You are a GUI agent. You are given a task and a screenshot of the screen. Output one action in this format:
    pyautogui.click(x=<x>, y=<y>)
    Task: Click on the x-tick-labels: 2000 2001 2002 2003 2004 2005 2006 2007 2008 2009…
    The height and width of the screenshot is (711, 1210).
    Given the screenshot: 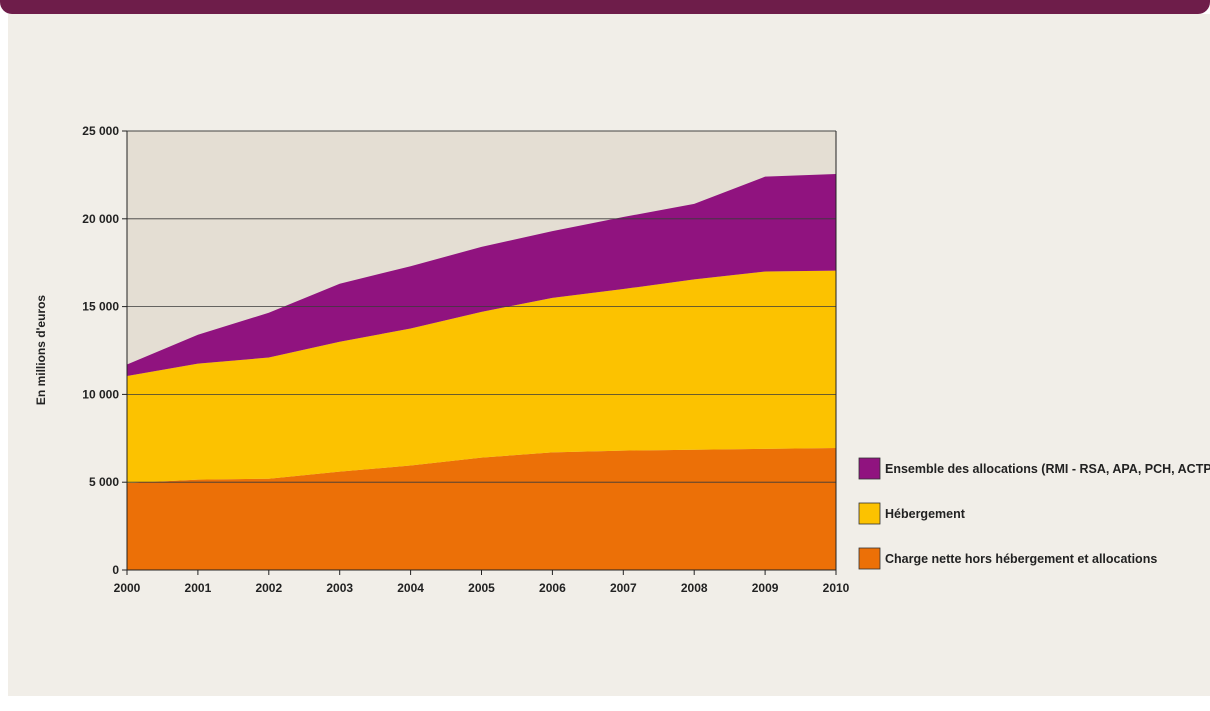 What is the action you would take?
    pyautogui.click(x=482, y=582)
    